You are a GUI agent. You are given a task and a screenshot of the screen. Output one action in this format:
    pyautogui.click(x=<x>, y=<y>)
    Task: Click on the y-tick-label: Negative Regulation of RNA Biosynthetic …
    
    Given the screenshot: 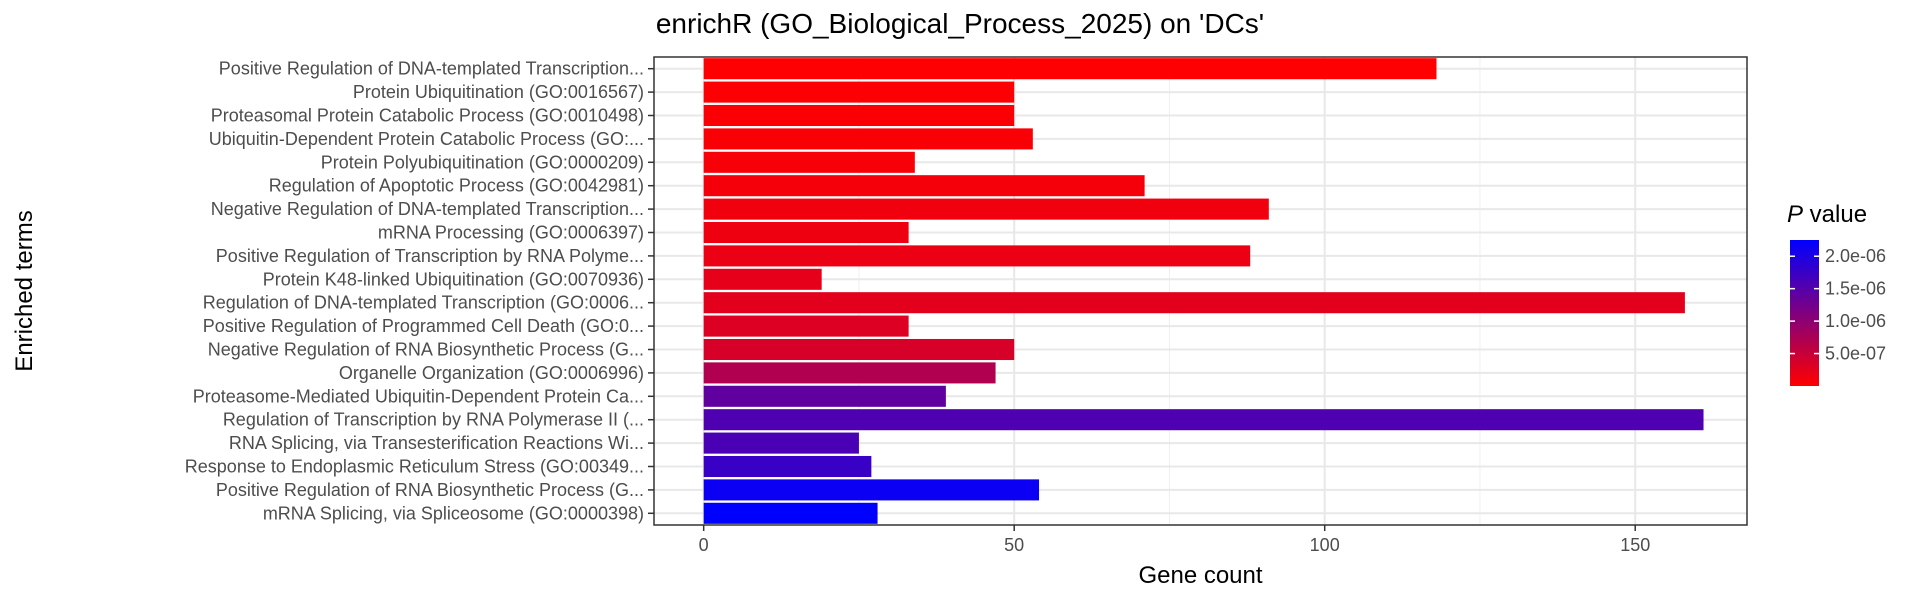 What is the action you would take?
    pyautogui.click(x=426, y=350)
    